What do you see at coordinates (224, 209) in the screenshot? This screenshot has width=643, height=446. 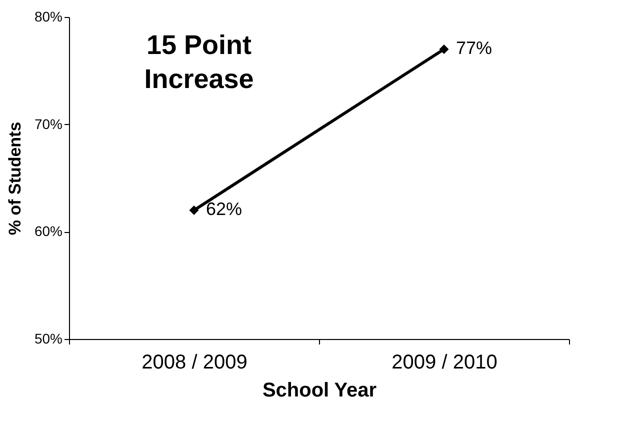 I see `data-label: 62%` at bounding box center [224, 209].